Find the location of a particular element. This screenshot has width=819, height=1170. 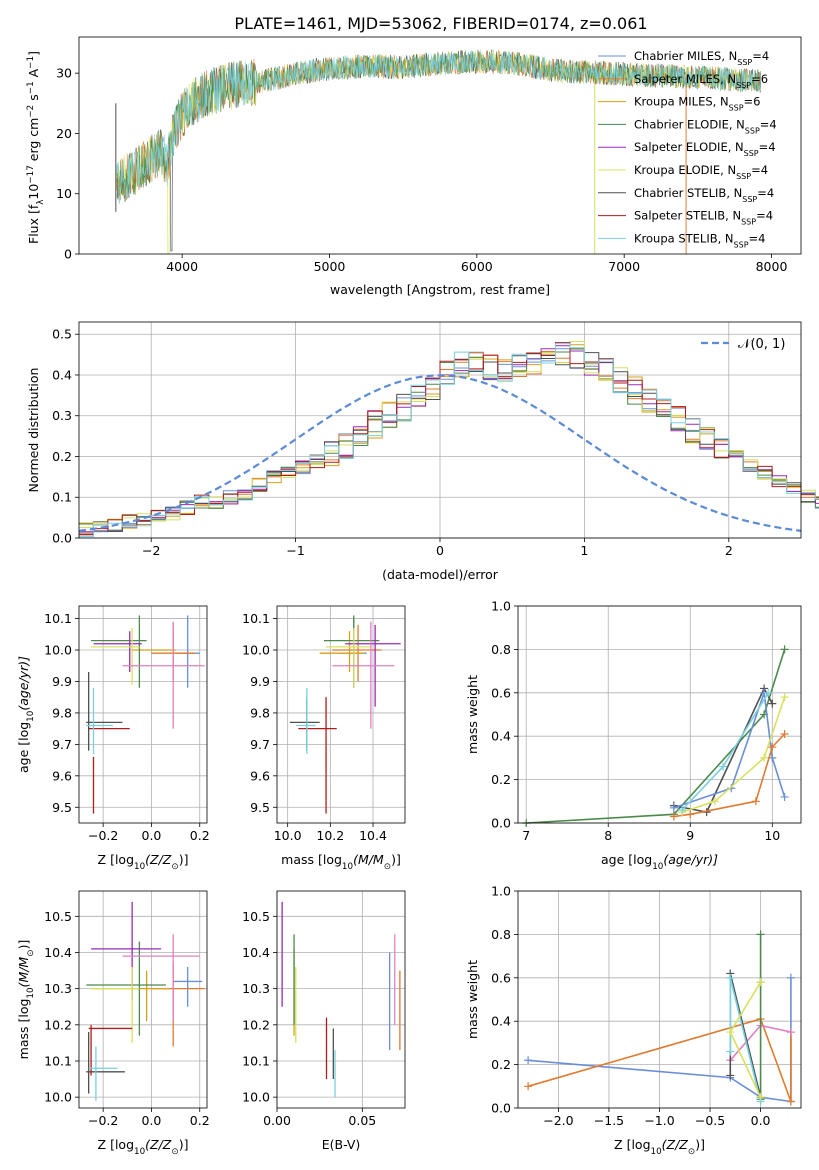

y-tick-label: 9.5 is located at coordinates (260, 807).